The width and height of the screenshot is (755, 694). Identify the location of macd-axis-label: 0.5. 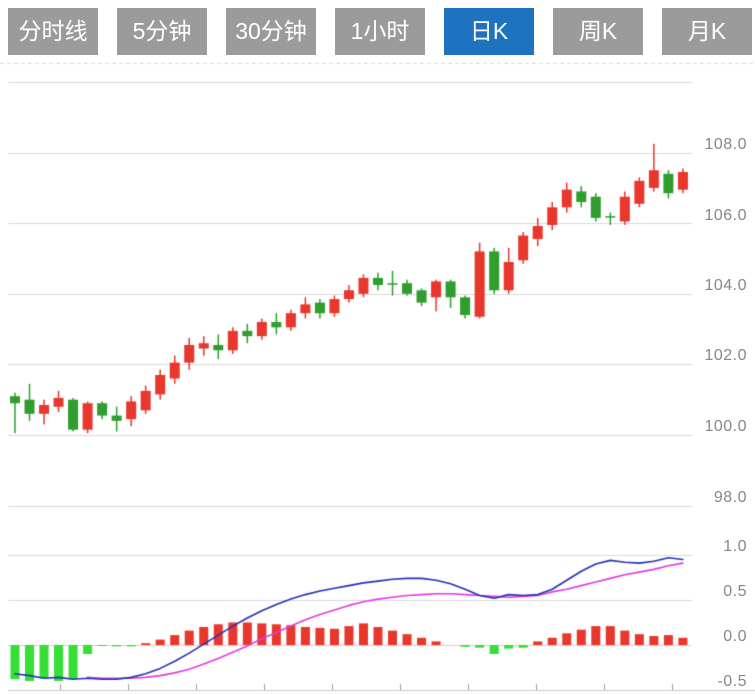
(735, 591).